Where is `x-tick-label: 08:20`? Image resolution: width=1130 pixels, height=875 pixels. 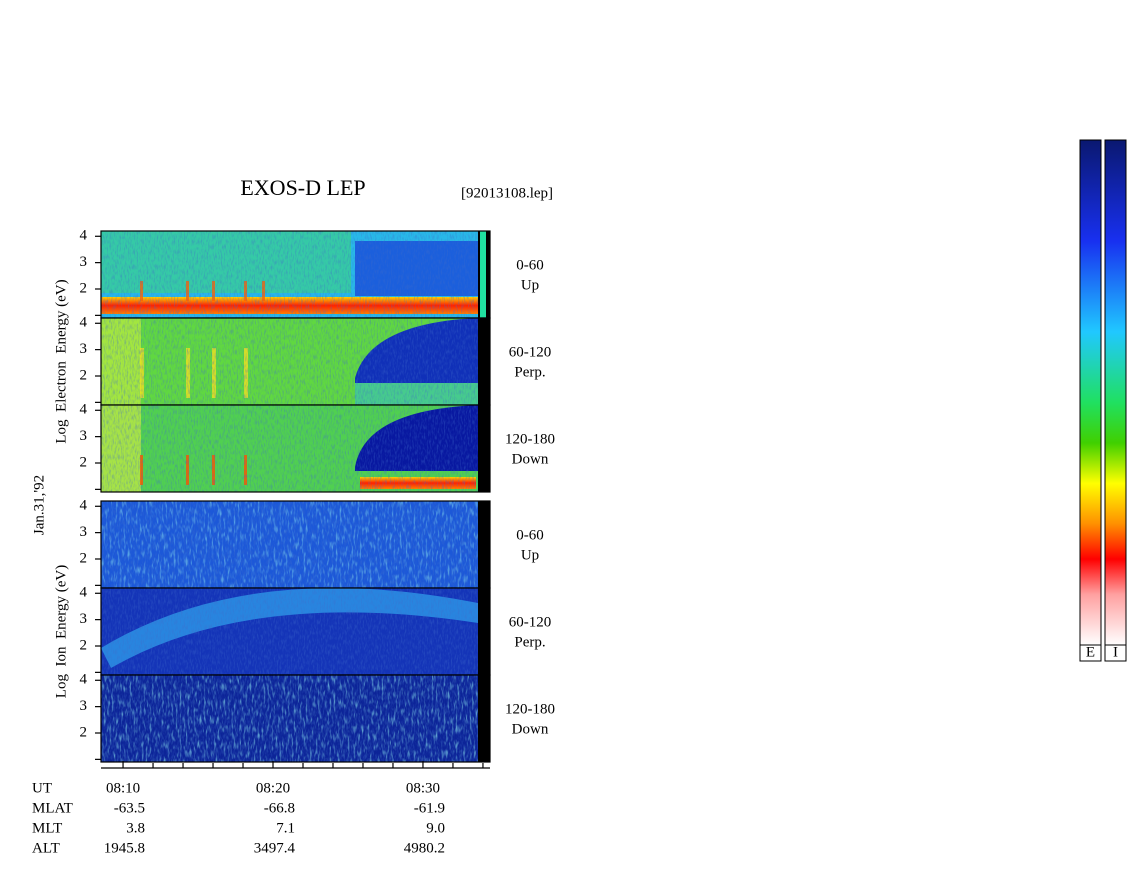
x-tick-label: 08:20 is located at coordinates (273, 788).